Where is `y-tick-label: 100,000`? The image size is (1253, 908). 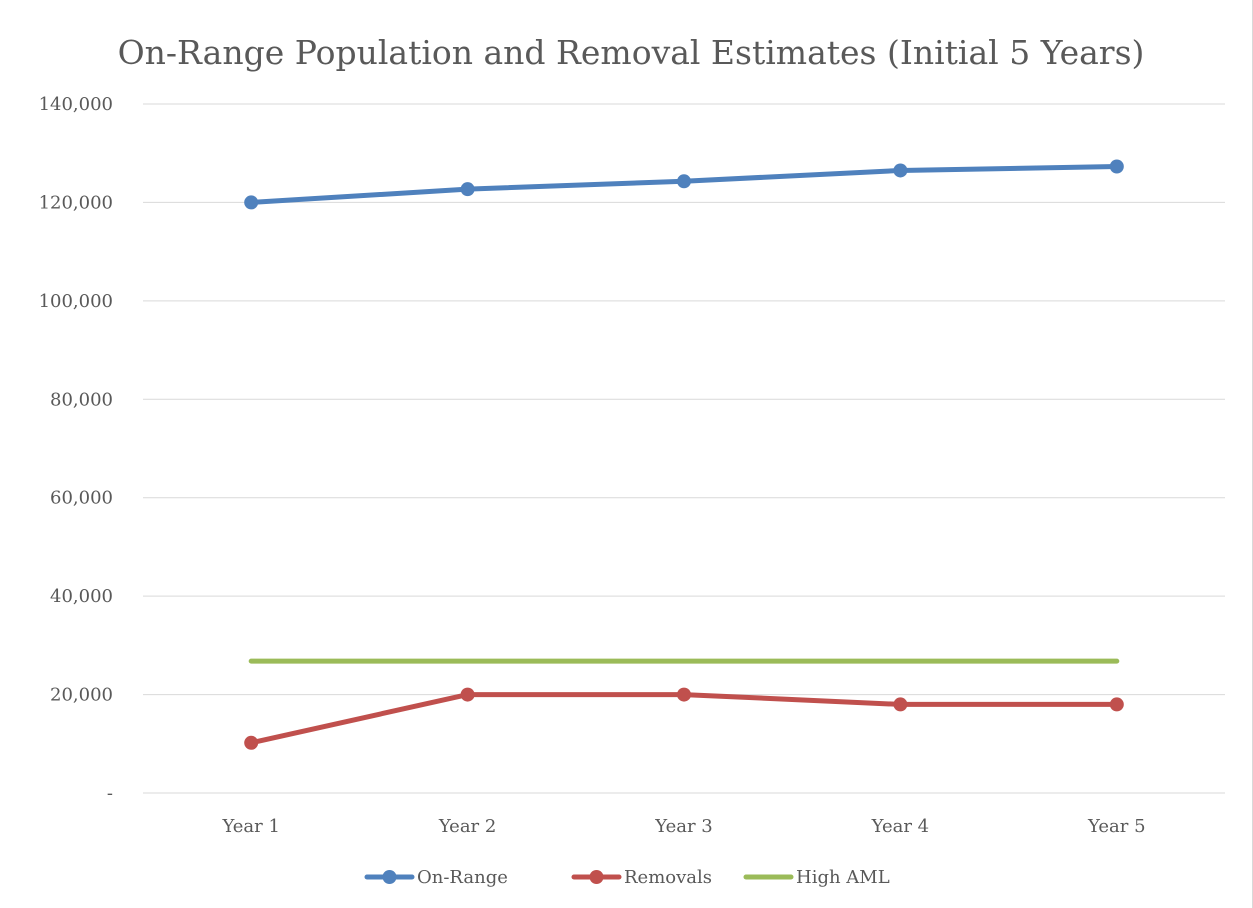
y-tick-label: 100,000 is located at coordinates (76, 301).